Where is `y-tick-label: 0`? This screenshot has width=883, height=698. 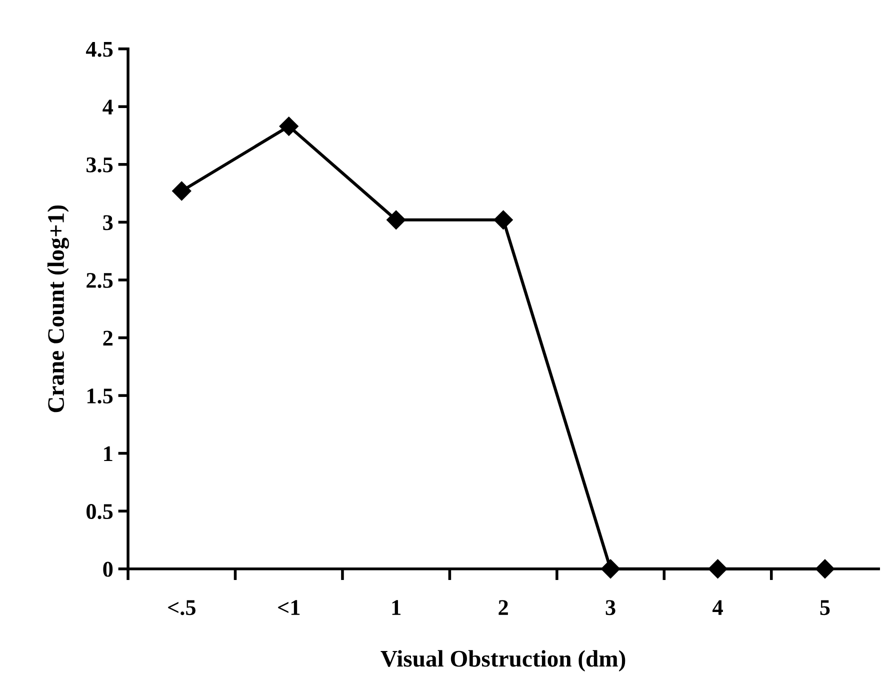 y-tick-label: 0 is located at coordinates (108, 569).